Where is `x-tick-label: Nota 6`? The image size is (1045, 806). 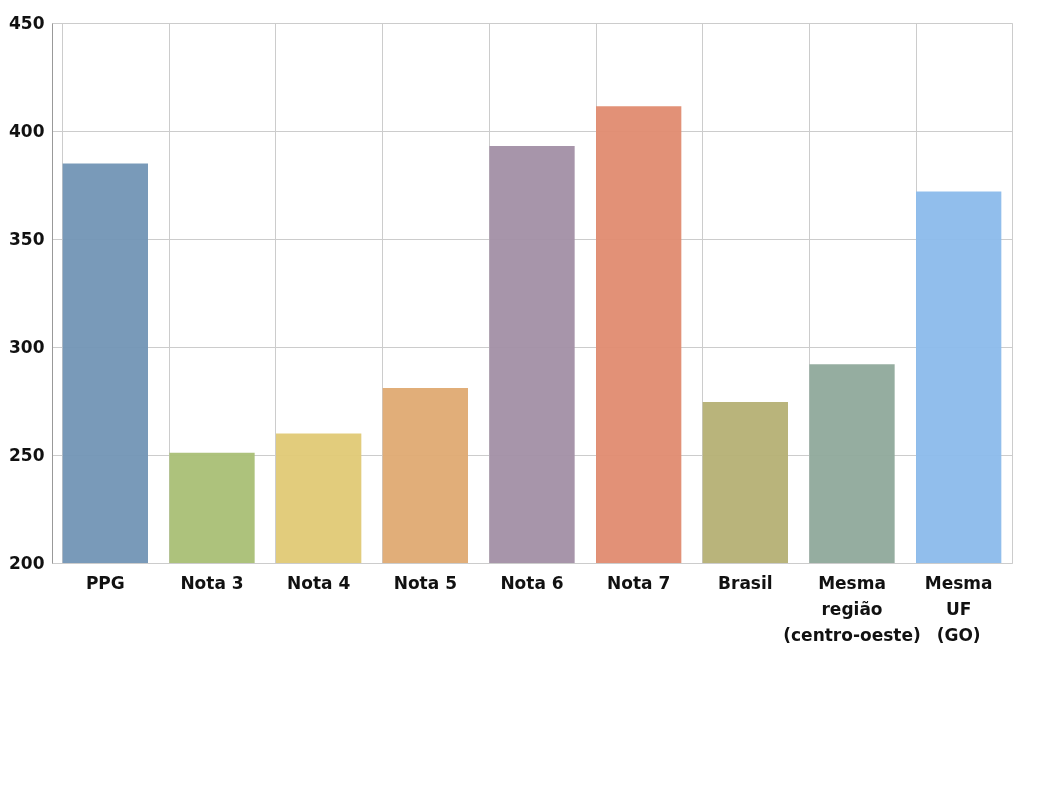
x-tick-label: Nota 6 is located at coordinates (532, 582).